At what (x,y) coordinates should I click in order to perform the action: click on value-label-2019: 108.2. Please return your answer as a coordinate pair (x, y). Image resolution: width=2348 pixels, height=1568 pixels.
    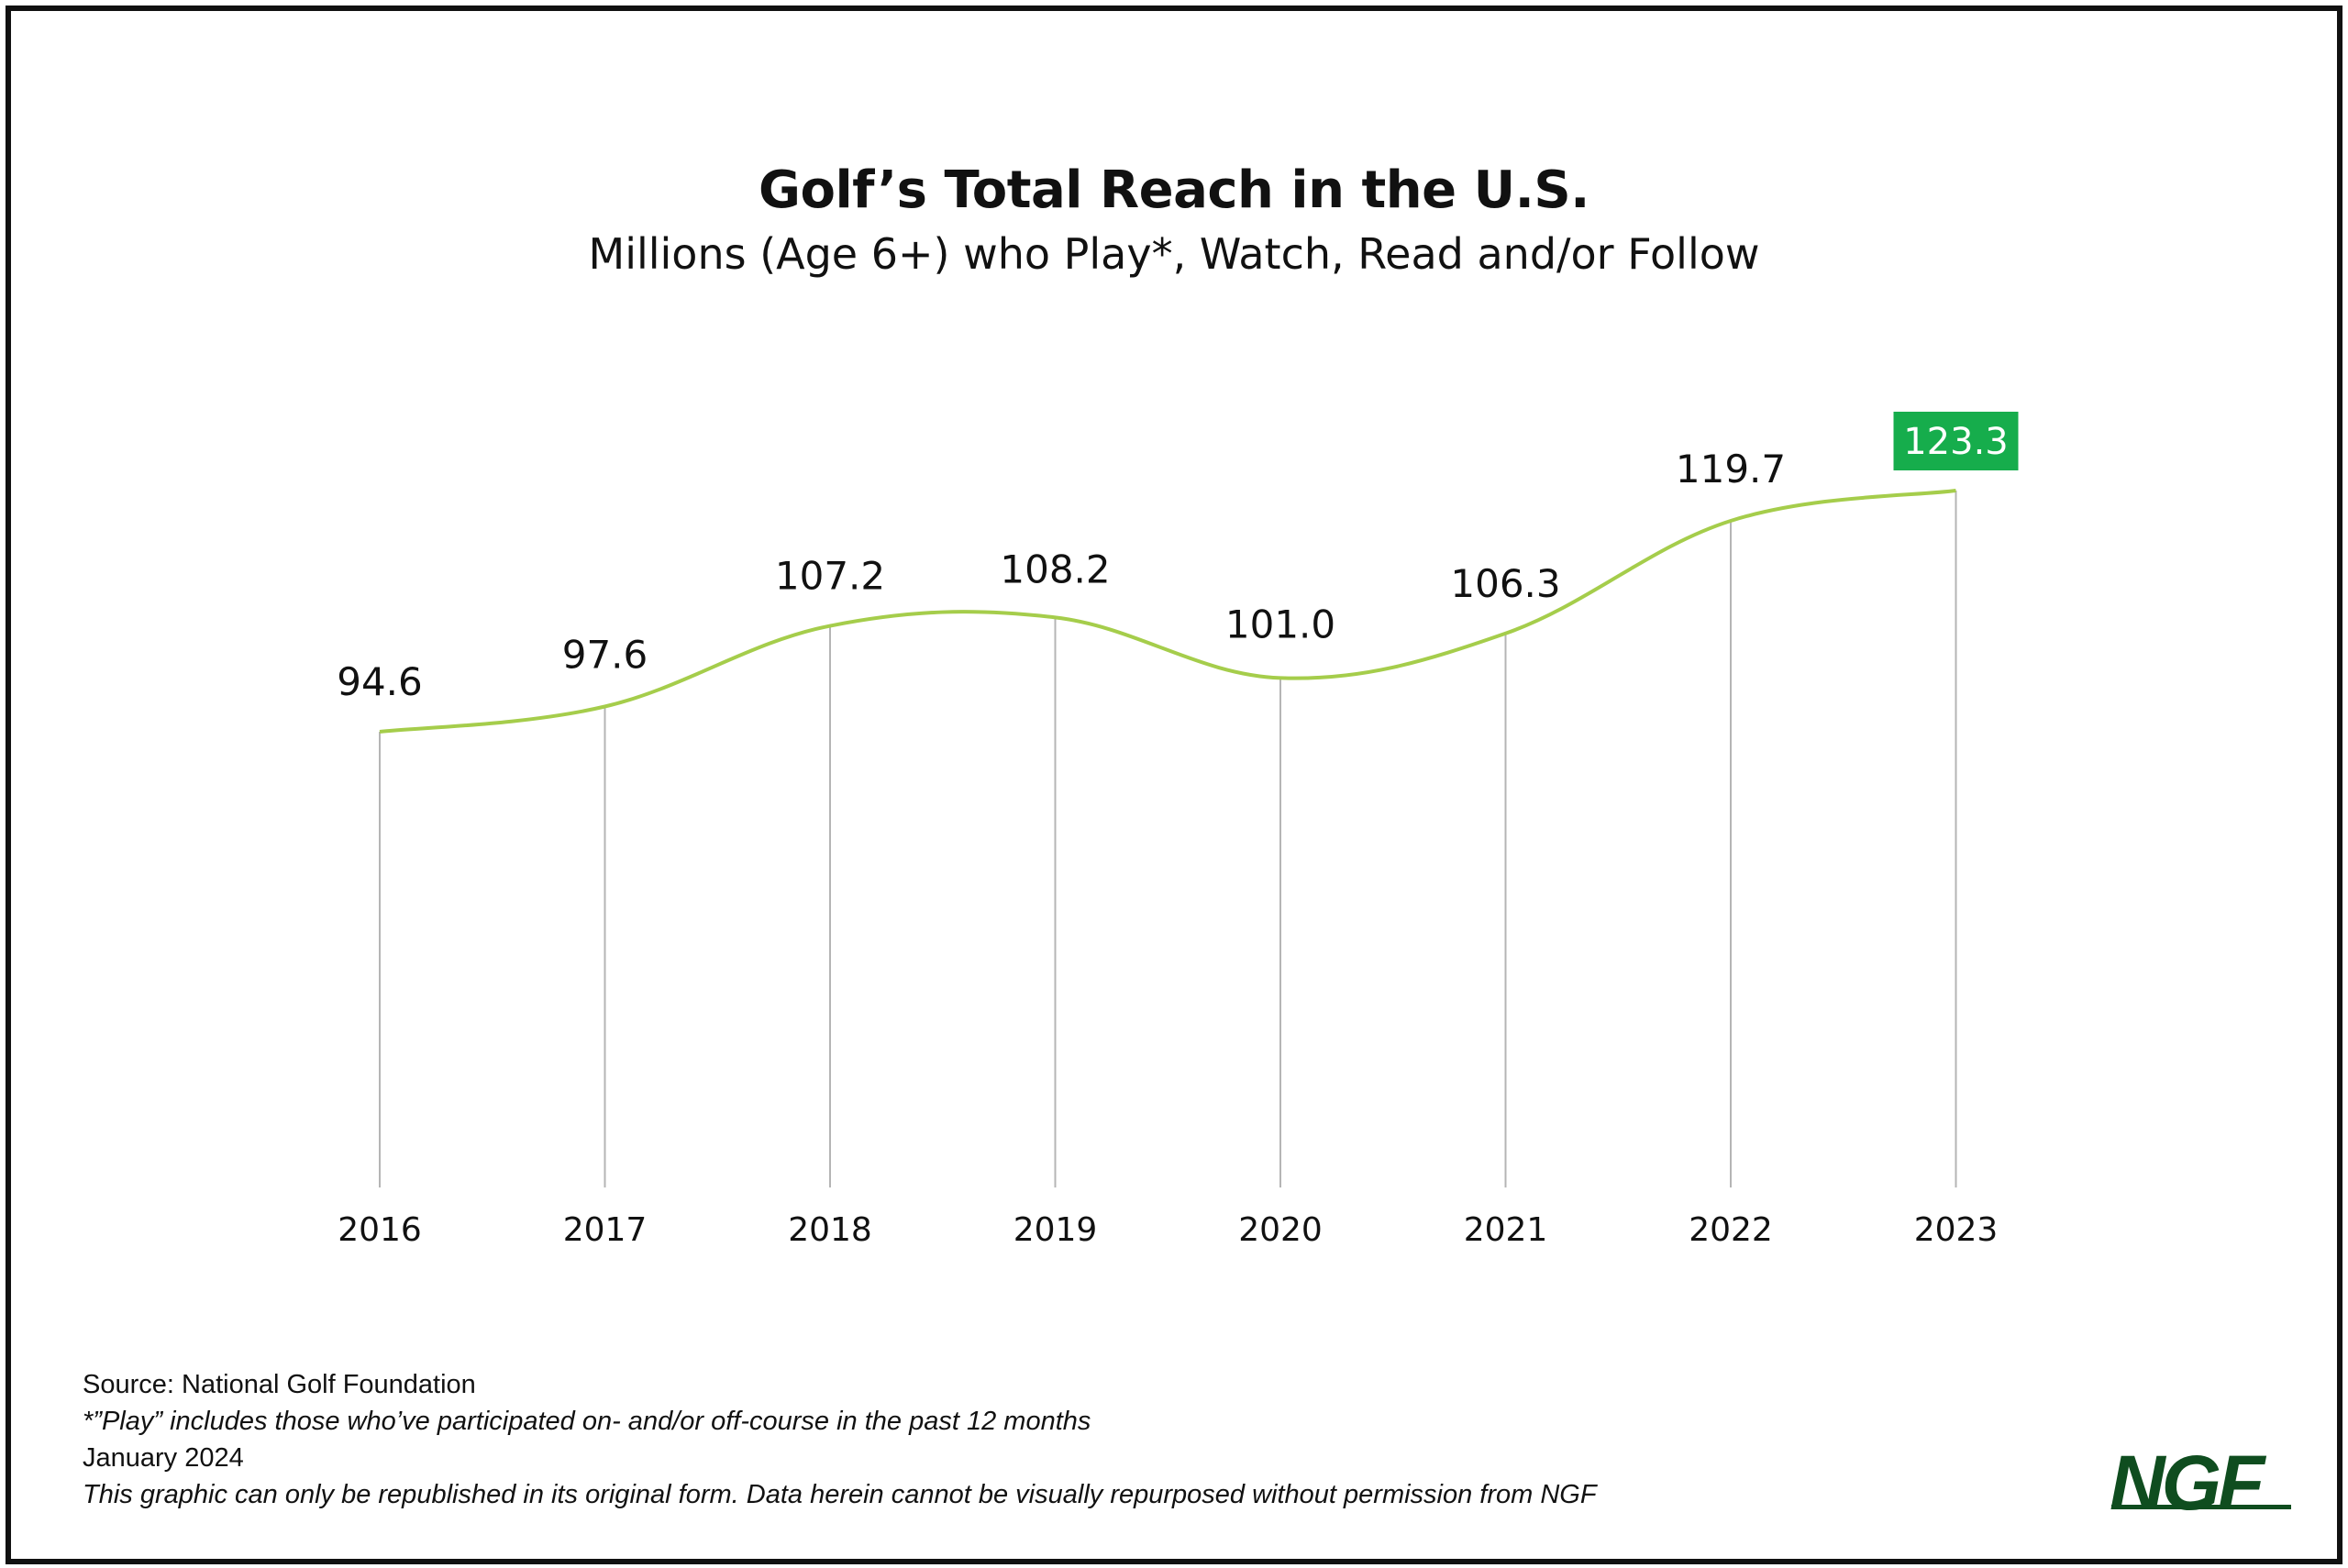
    Looking at the image, I should click on (1055, 569).